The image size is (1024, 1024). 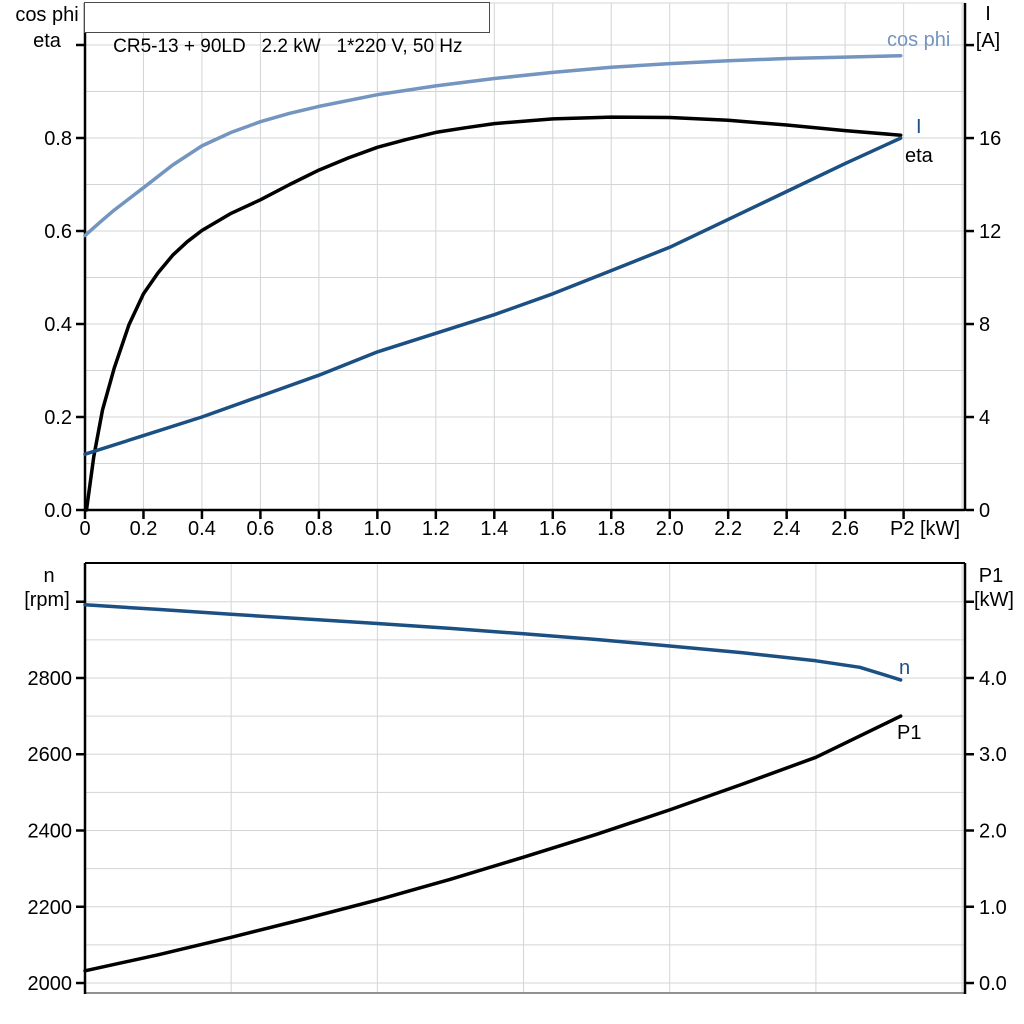 What do you see at coordinates (990, 232) in the screenshot?
I see `tick-label: 12` at bounding box center [990, 232].